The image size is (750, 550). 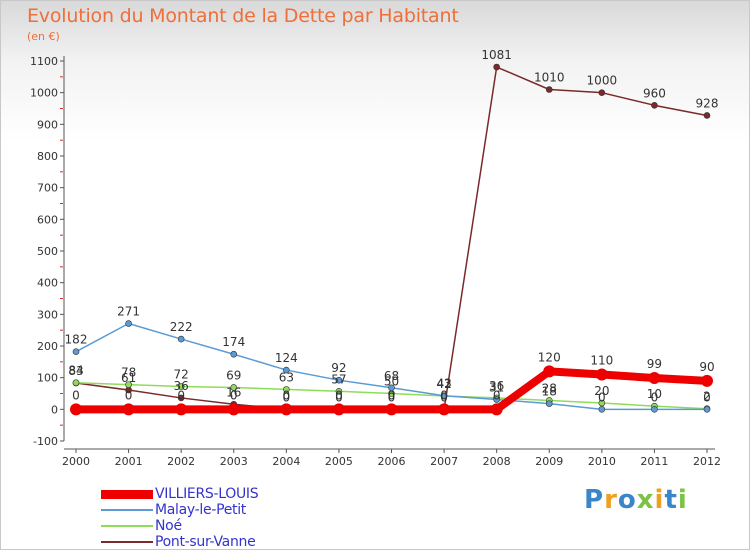 What do you see at coordinates (47, 314) in the screenshot?
I see `y-tick-label: 300` at bounding box center [47, 314].